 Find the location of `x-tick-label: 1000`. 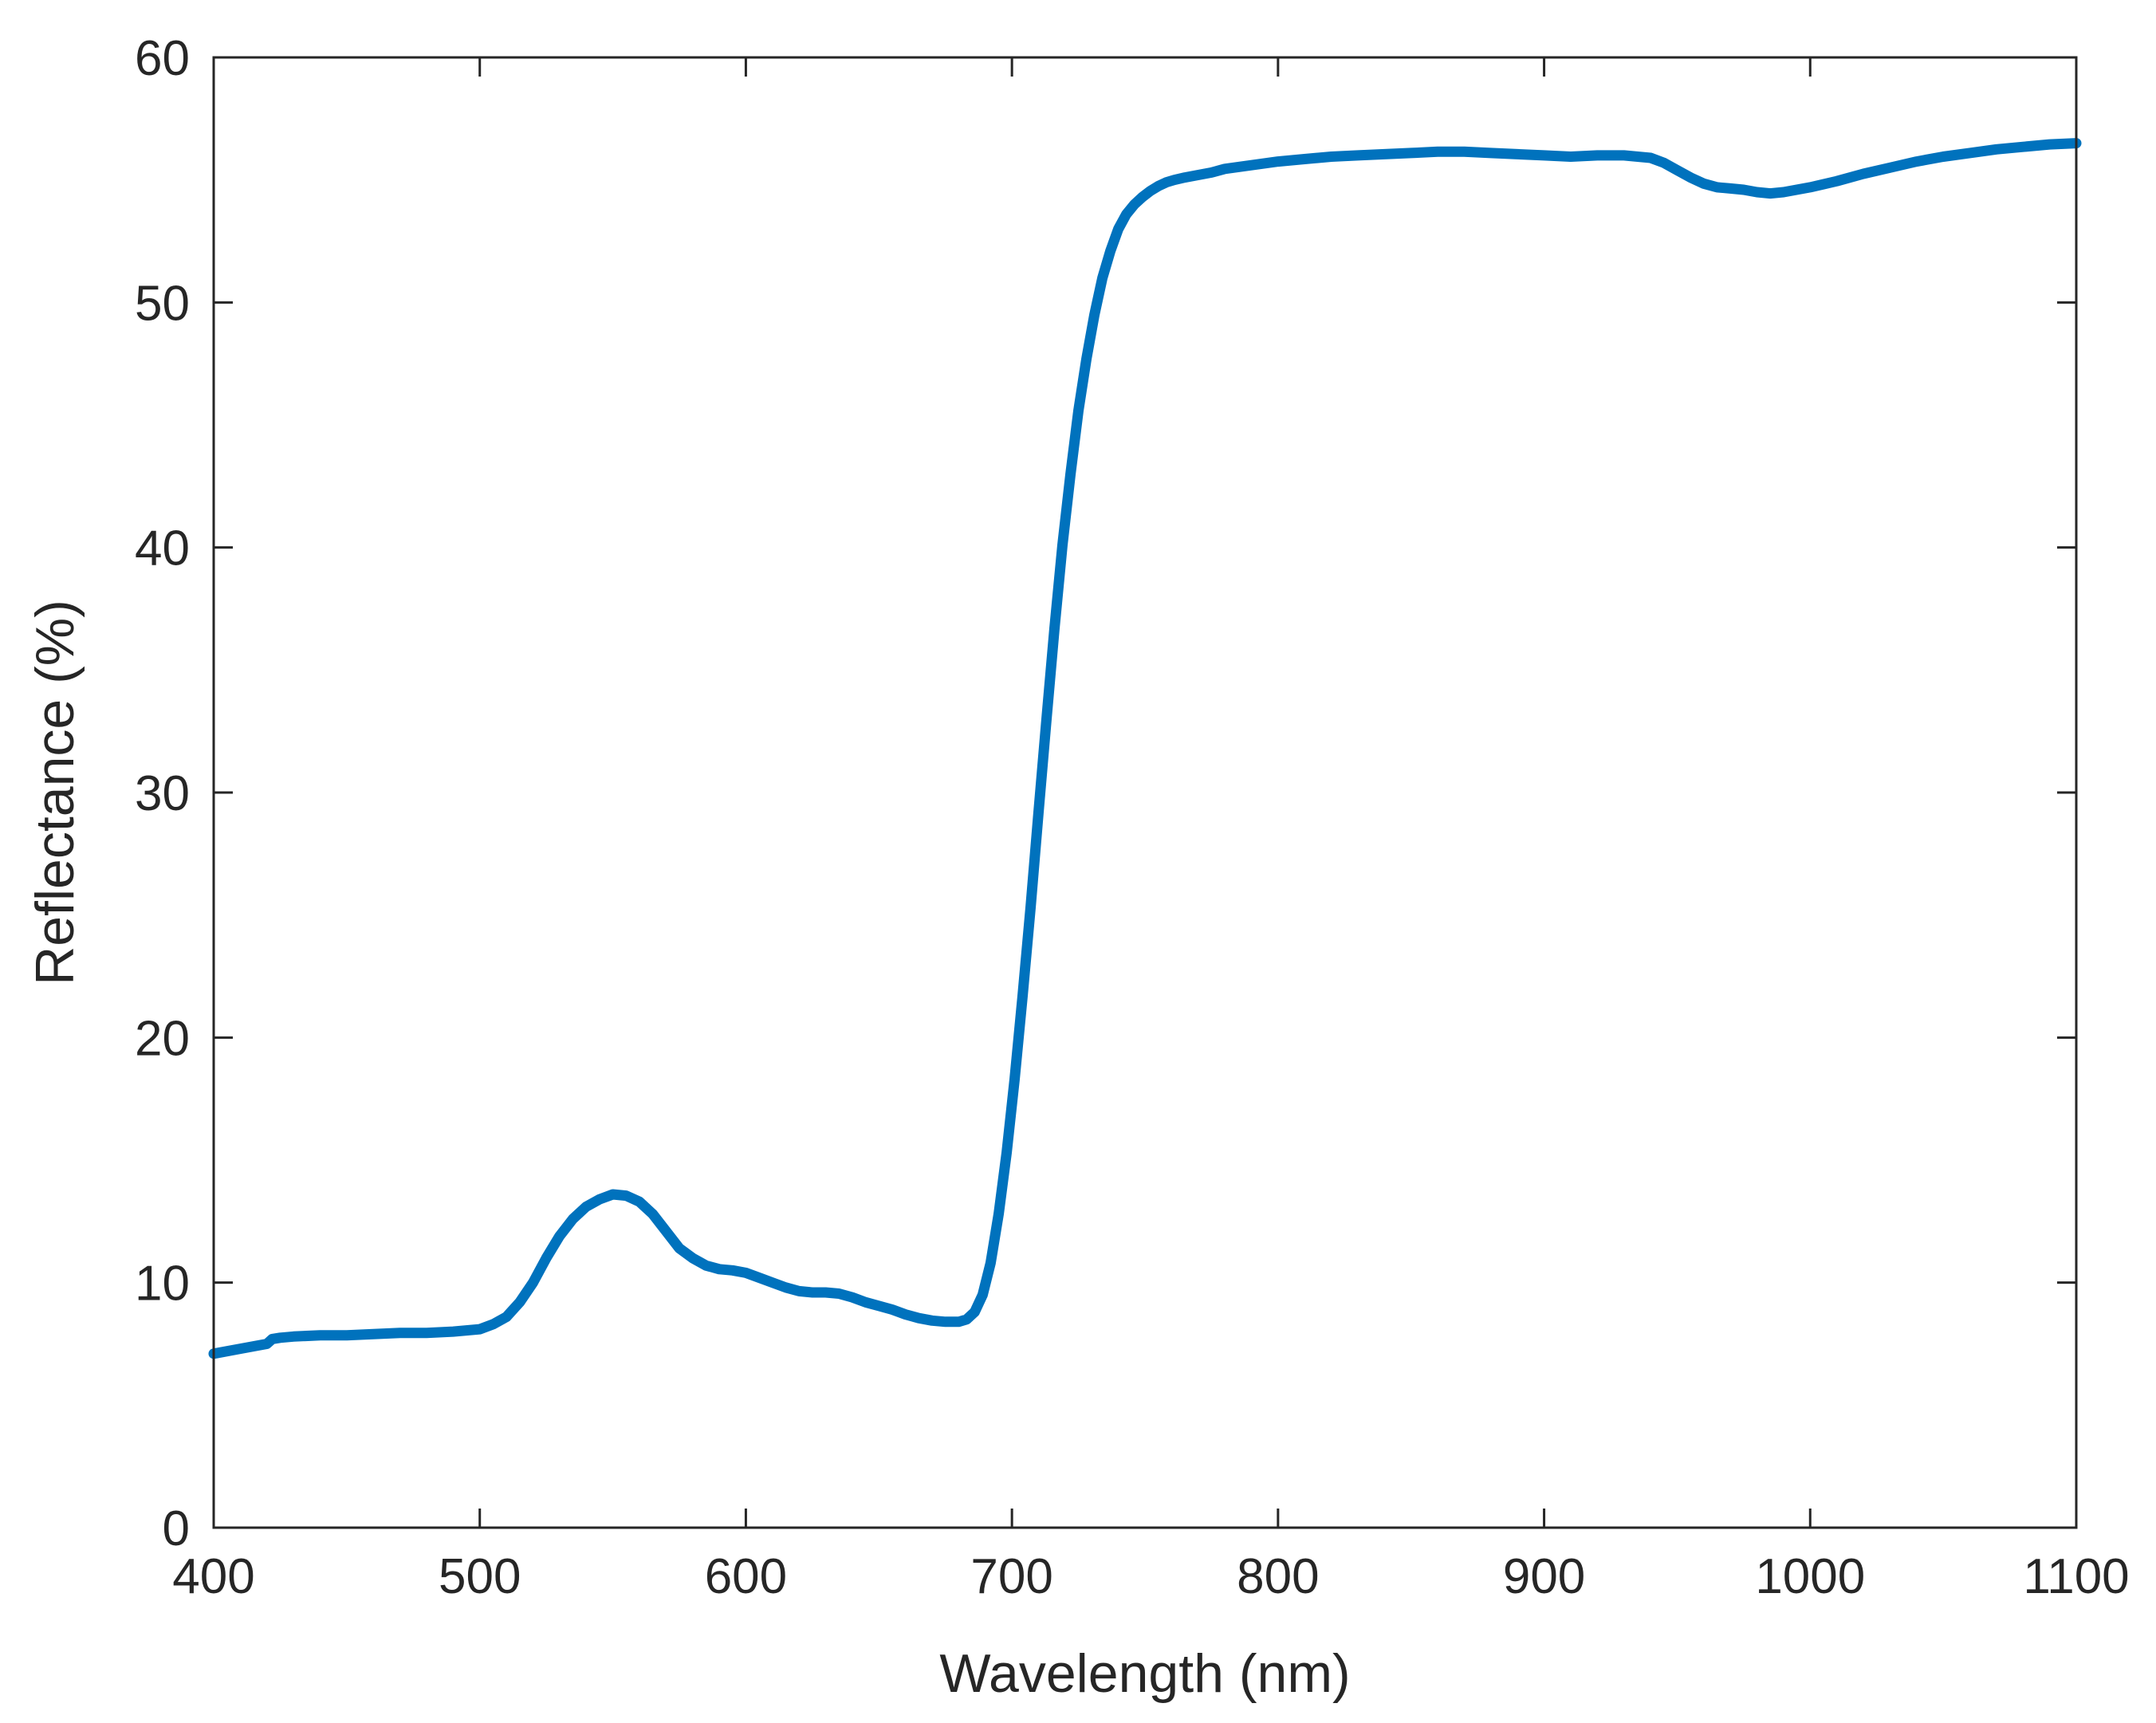

x-tick-label: 1000 is located at coordinates (1810, 1576).